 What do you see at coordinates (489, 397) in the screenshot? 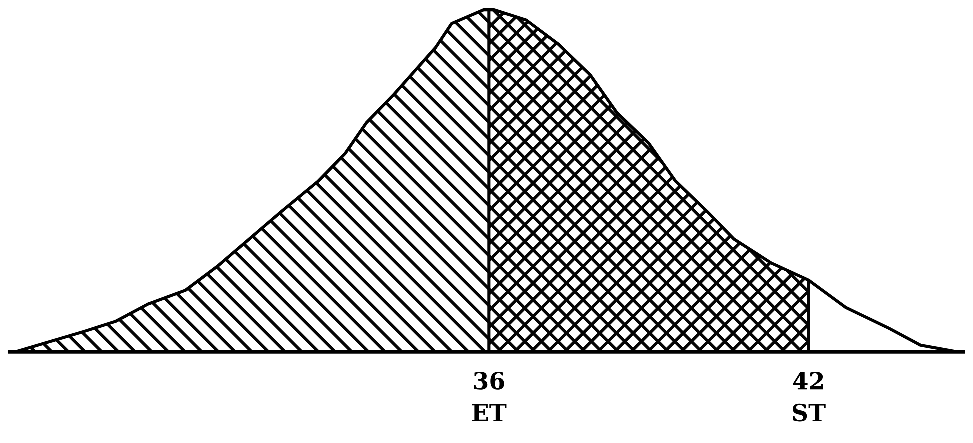
I see `x-tick-label: 36 ET` at bounding box center [489, 397].